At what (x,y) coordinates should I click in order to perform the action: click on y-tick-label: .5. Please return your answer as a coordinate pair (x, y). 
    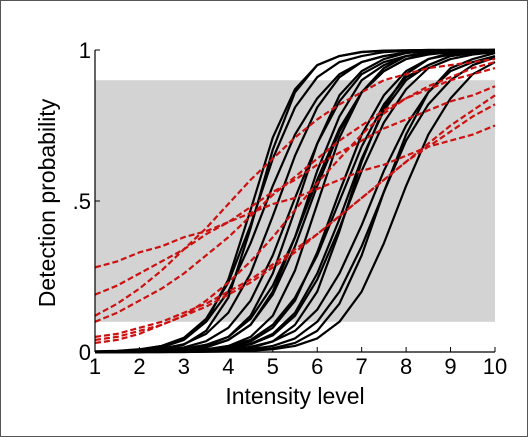
    Looking at the image, I should click on (82, 201).